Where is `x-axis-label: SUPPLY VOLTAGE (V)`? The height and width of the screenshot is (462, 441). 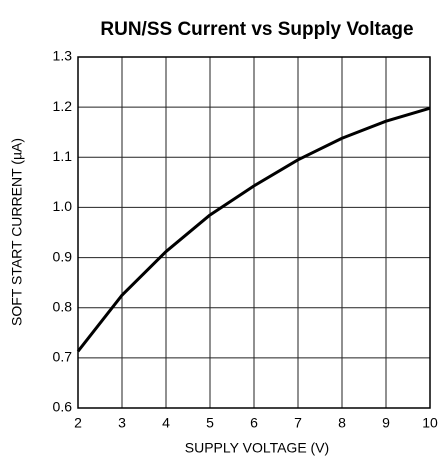
x-axis-label: SUPPLY VOLTAGE (V) is located at coordinates (257, 448).